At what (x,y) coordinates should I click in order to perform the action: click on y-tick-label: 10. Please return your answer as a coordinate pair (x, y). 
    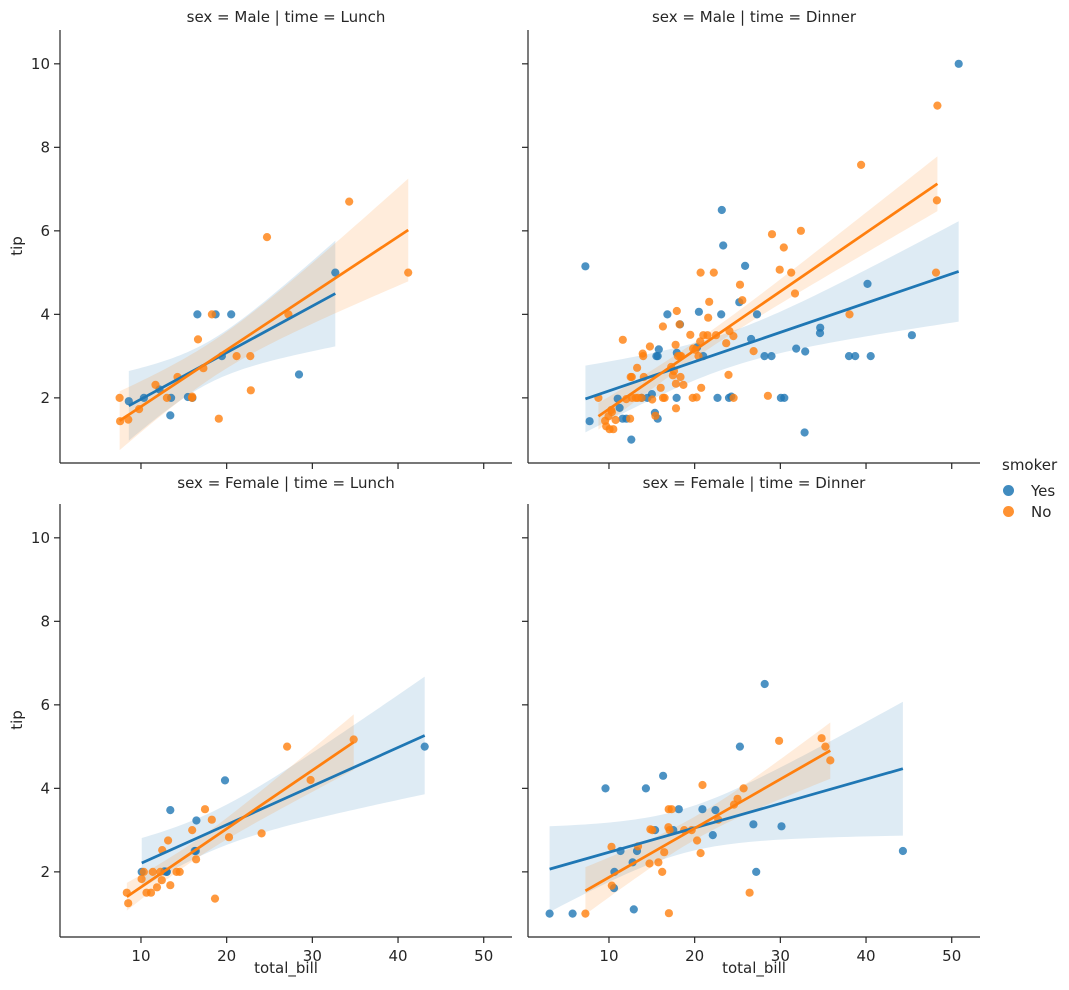
    Looking at the image, I should click on (40, 64).